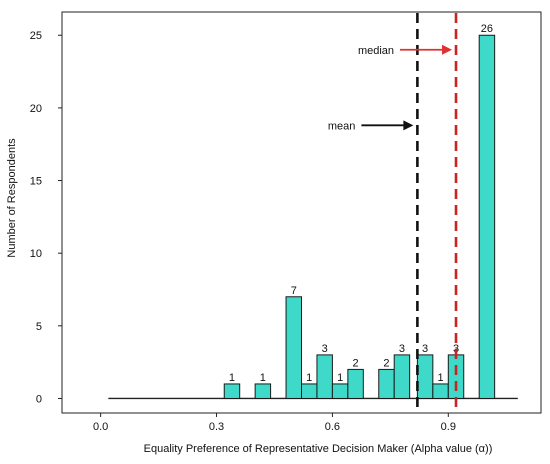 The image size is (550, 464). Describe the element at coordinates (408, 125) in the screenshot. I see `mean-arrow-head` at that location.